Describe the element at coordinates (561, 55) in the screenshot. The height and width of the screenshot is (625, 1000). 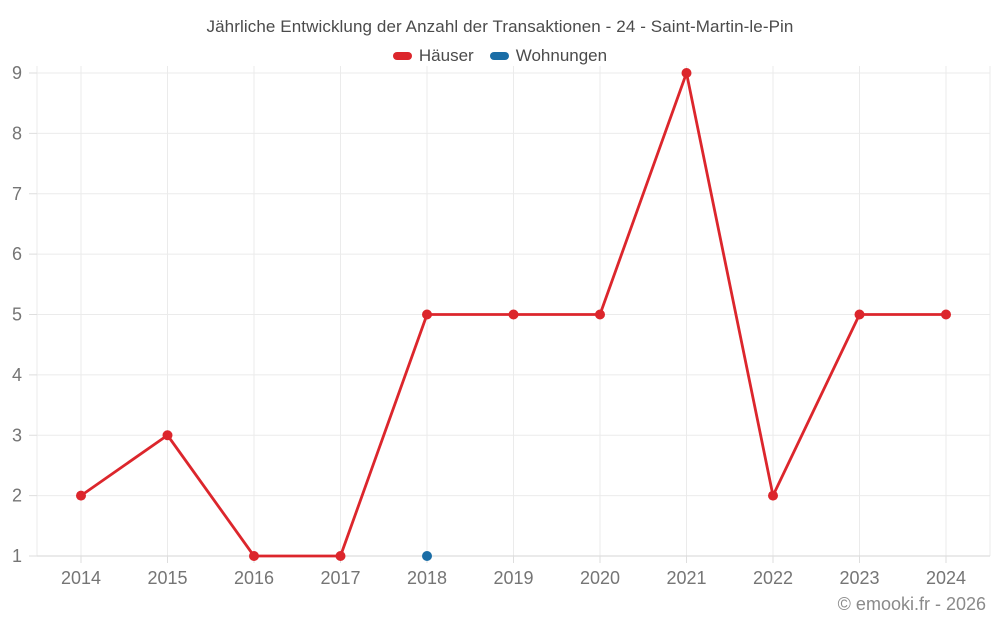
I see `legend-label-wohnungen: Wohnungen` at that location.